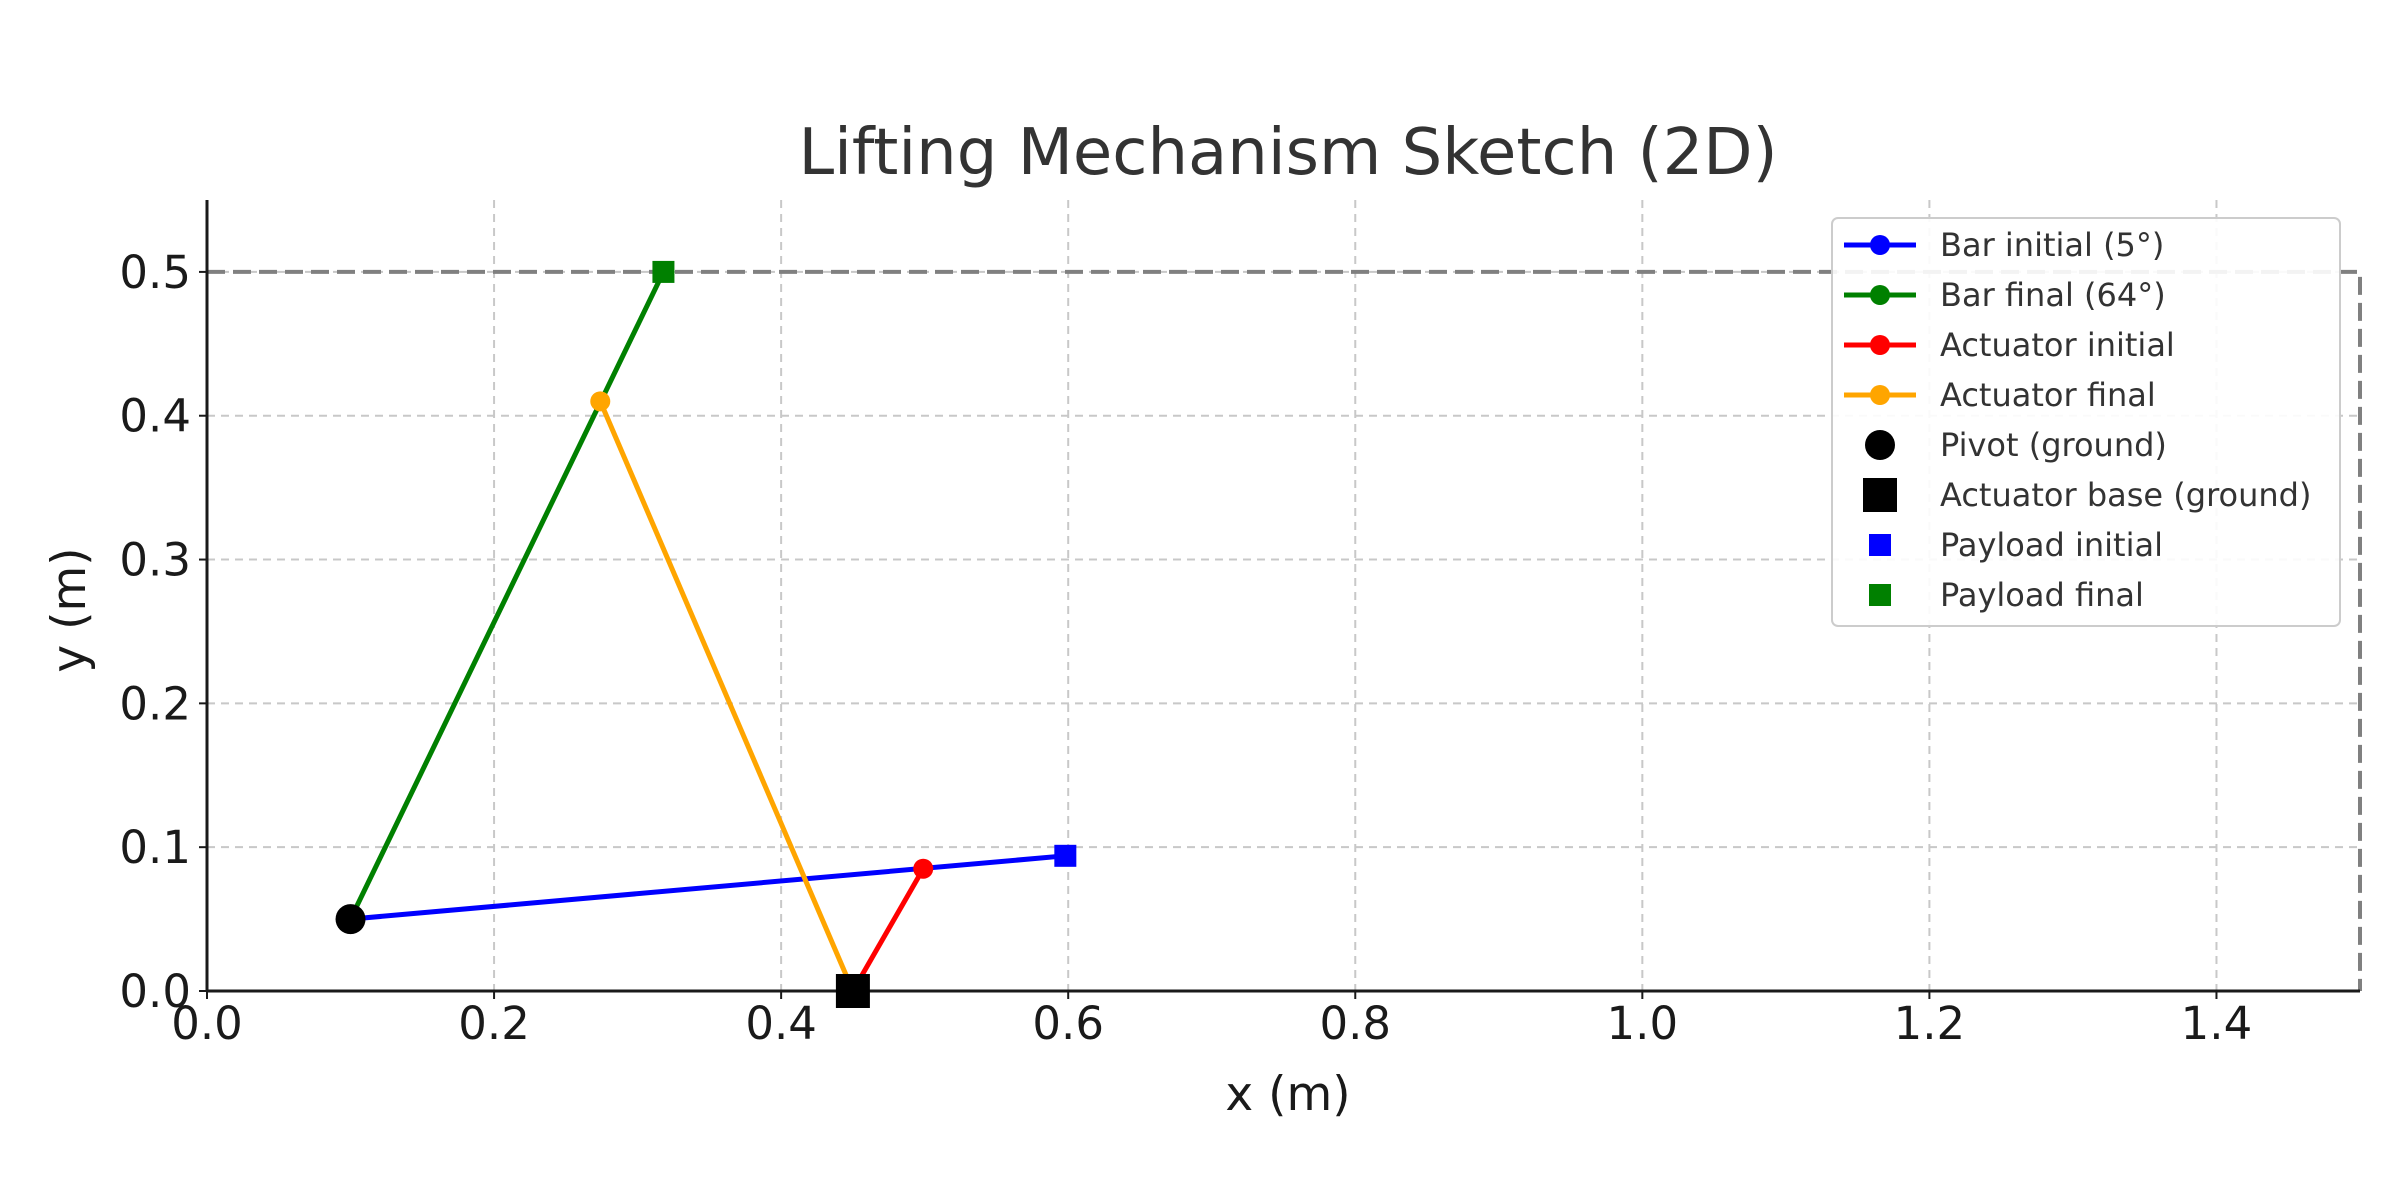  What do you see at coordinates (207, 1023) in the screenshot?
I see `x-tick-label: 0.0` at bounding box center [207, 1023].